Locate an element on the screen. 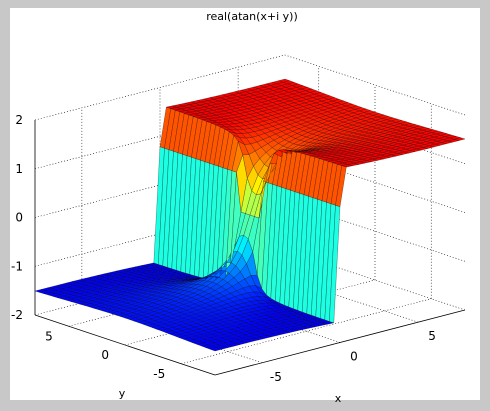  surface-patch is located at coordinates (459, 139).